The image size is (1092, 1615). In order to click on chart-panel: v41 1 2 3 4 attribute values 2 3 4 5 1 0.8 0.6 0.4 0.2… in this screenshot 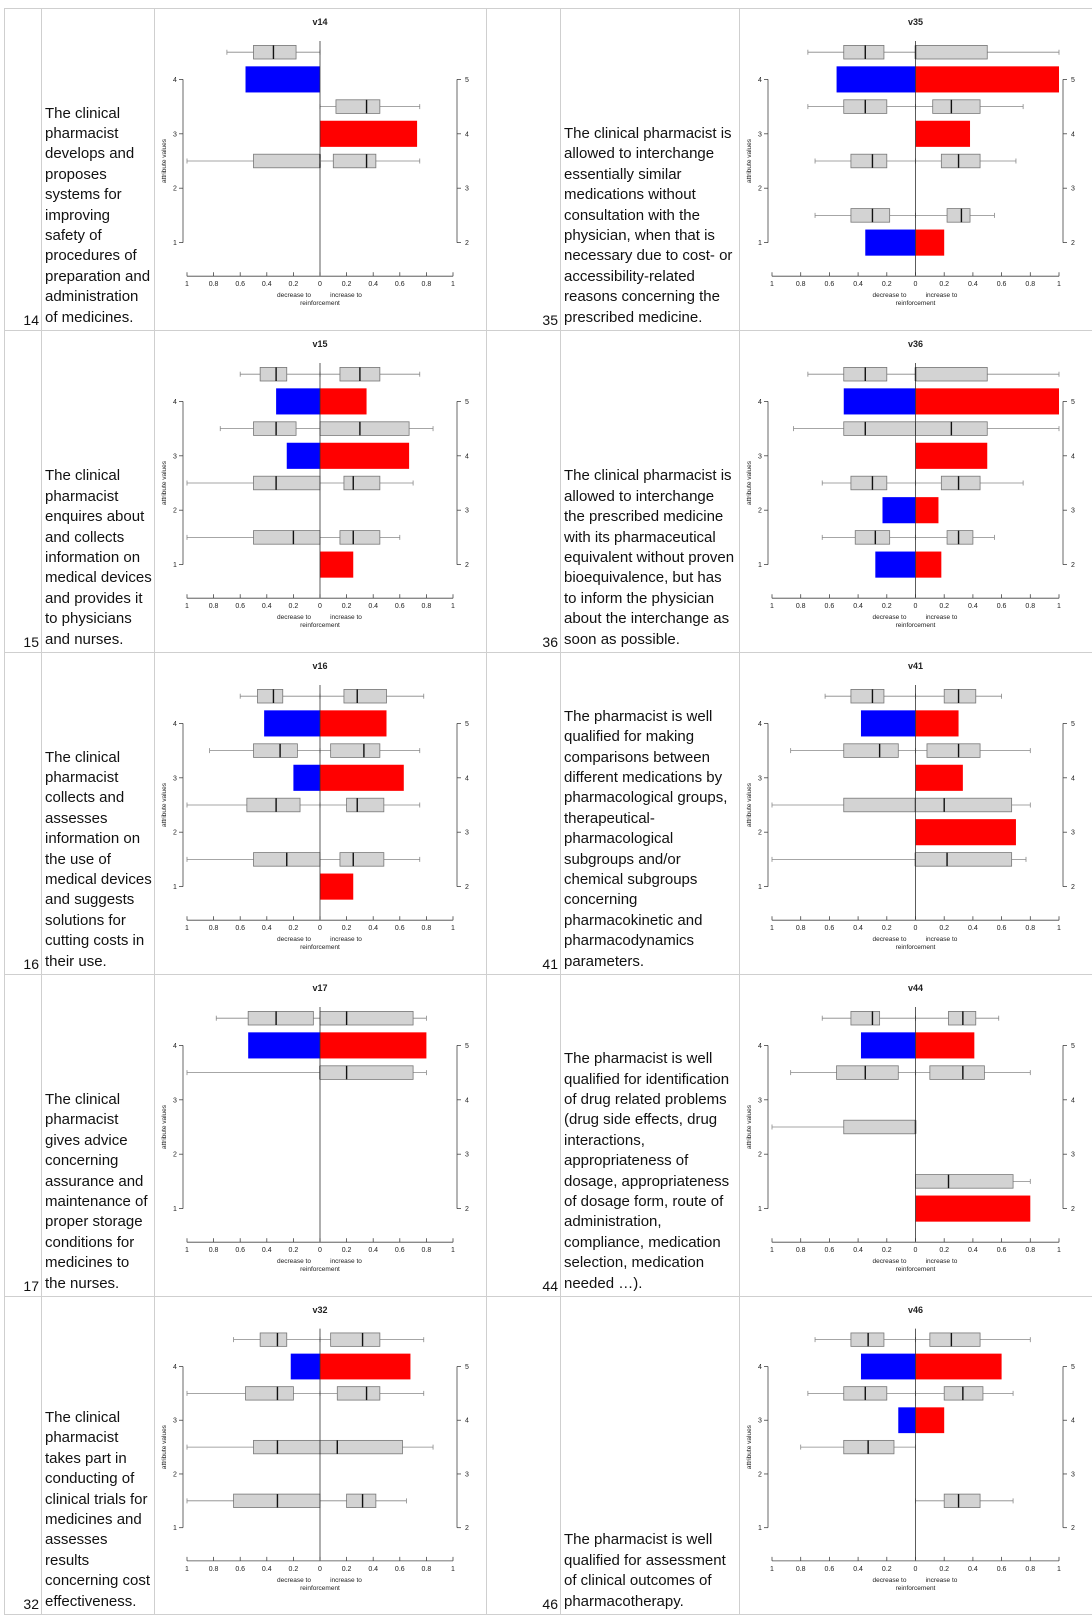, I will do `click(915, 813)`.